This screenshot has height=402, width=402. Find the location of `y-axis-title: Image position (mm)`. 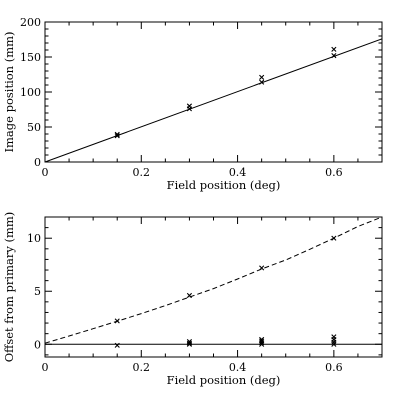

y-axis-title: Image position (mm) is located at coordinates (9, 91).